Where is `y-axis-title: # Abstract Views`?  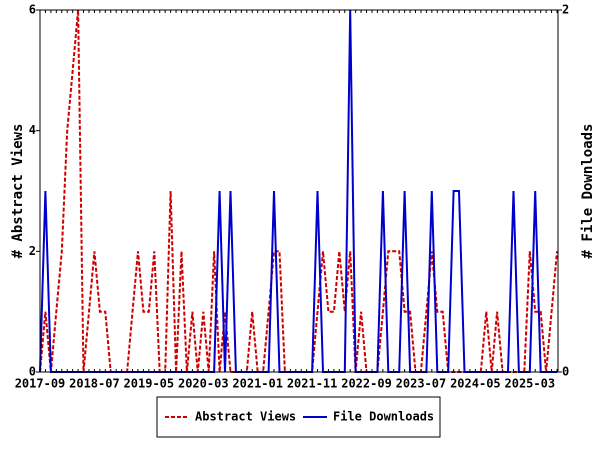 y-axis-title: # Abstract Views is located at coordinates (18, 191).